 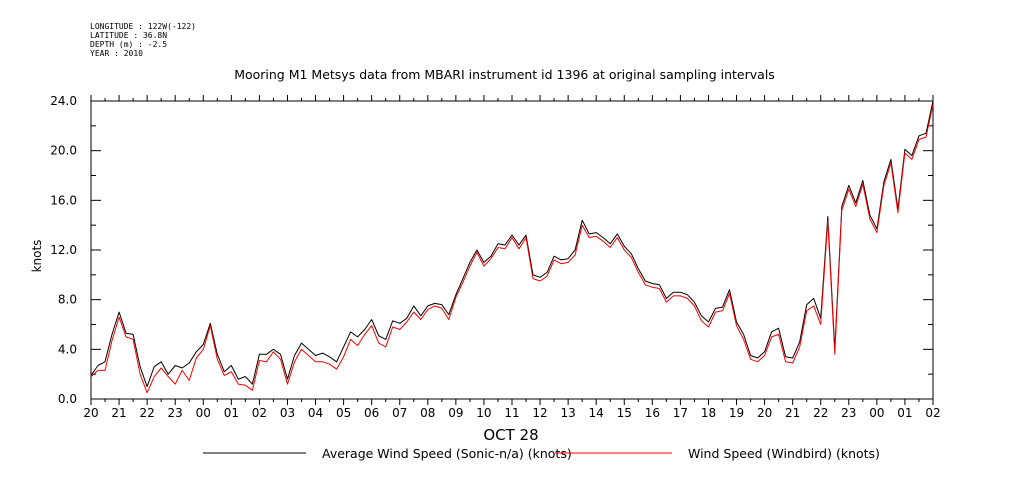 What do you see at coordinates (624, 413) in the screenshot?
I see `x-tick-label: 15` at bounding box center [624, 413].